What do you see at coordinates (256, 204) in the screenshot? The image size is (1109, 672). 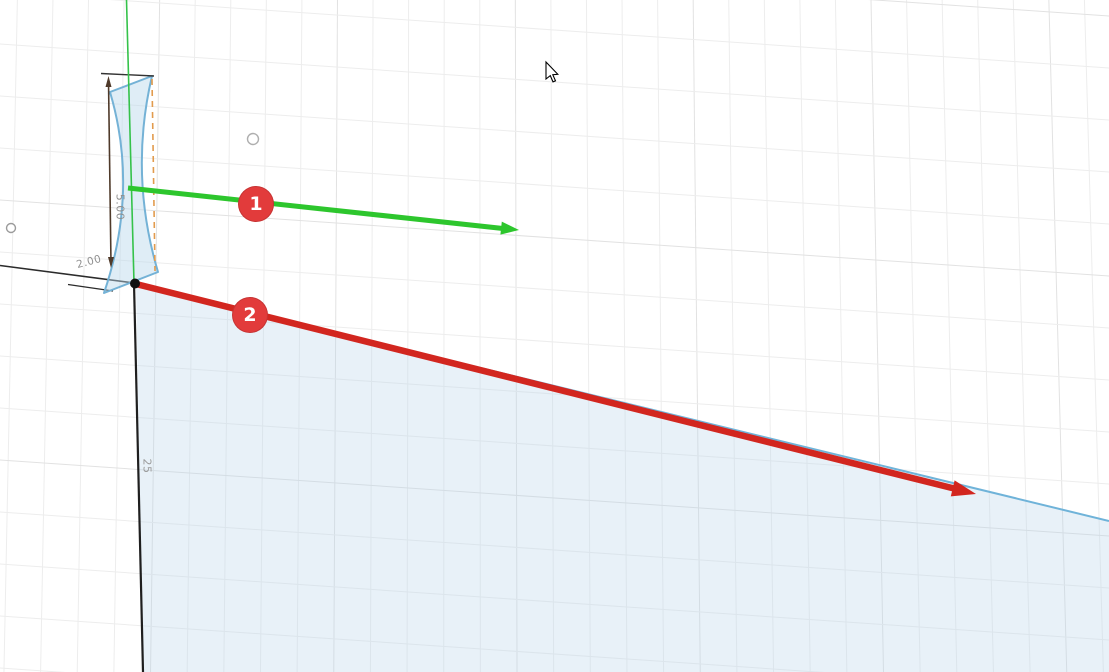 I see `annotation-badge-1: 1` at bounding box center [256, 204].